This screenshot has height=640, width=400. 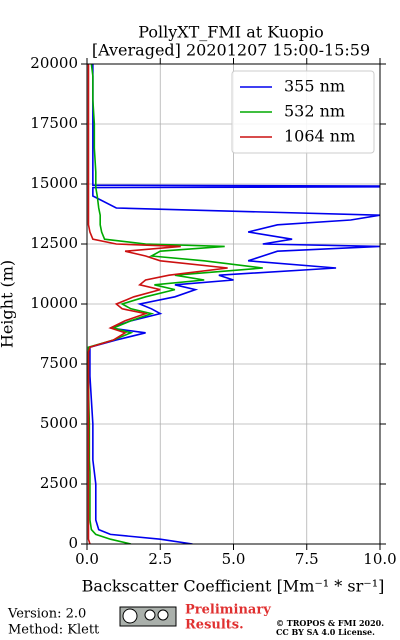 I want to click on y-tick-label: 2500, so click(x=59, y=483).